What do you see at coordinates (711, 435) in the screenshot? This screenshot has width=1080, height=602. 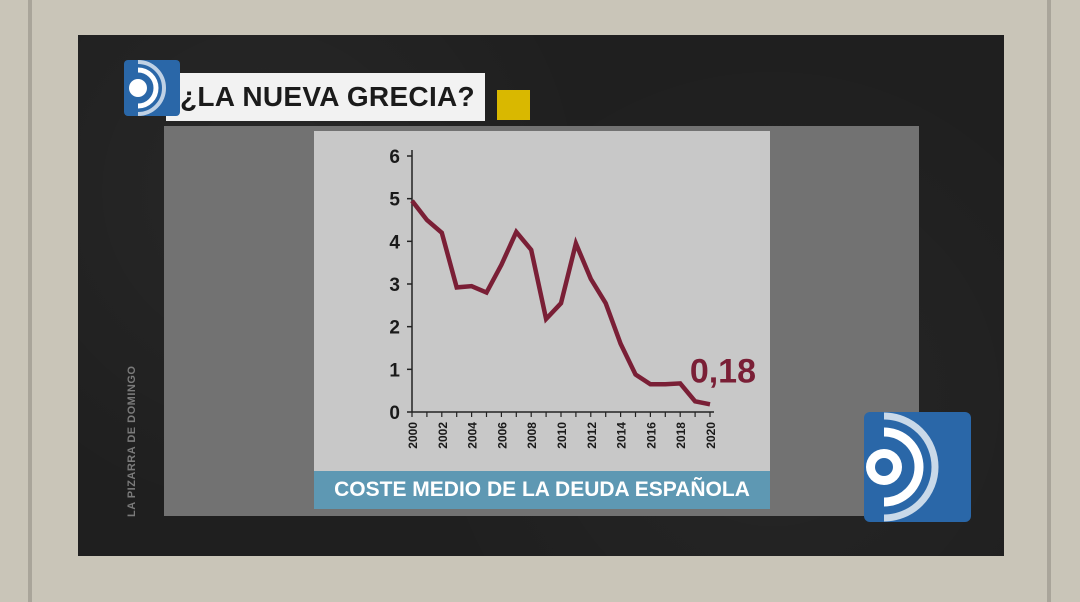 I see `x-tick-label: 2020` at bounding box center [711, 435].